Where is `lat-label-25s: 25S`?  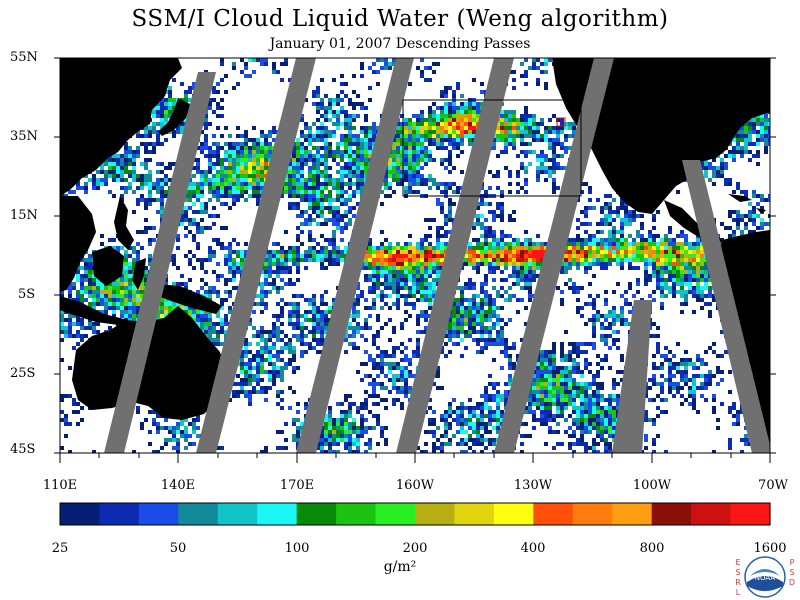 lat-label-25s: 25S is located at coordinates (23, 373).